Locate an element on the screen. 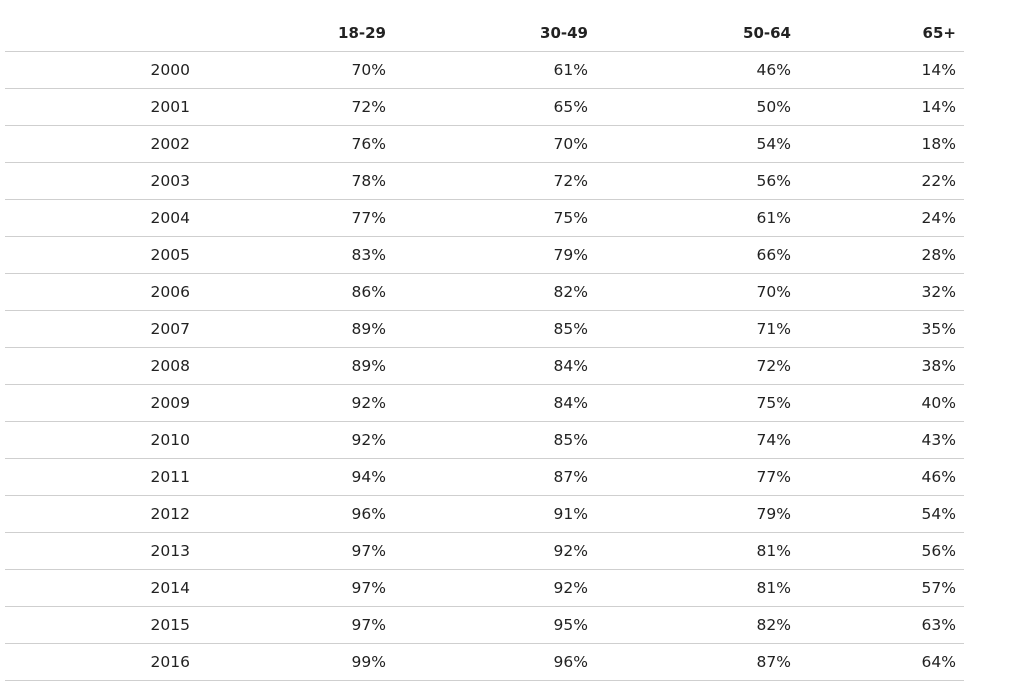 The image size is (1010, 700). table-cell-age-50-64: 75% is located at coordinates (697, 403).